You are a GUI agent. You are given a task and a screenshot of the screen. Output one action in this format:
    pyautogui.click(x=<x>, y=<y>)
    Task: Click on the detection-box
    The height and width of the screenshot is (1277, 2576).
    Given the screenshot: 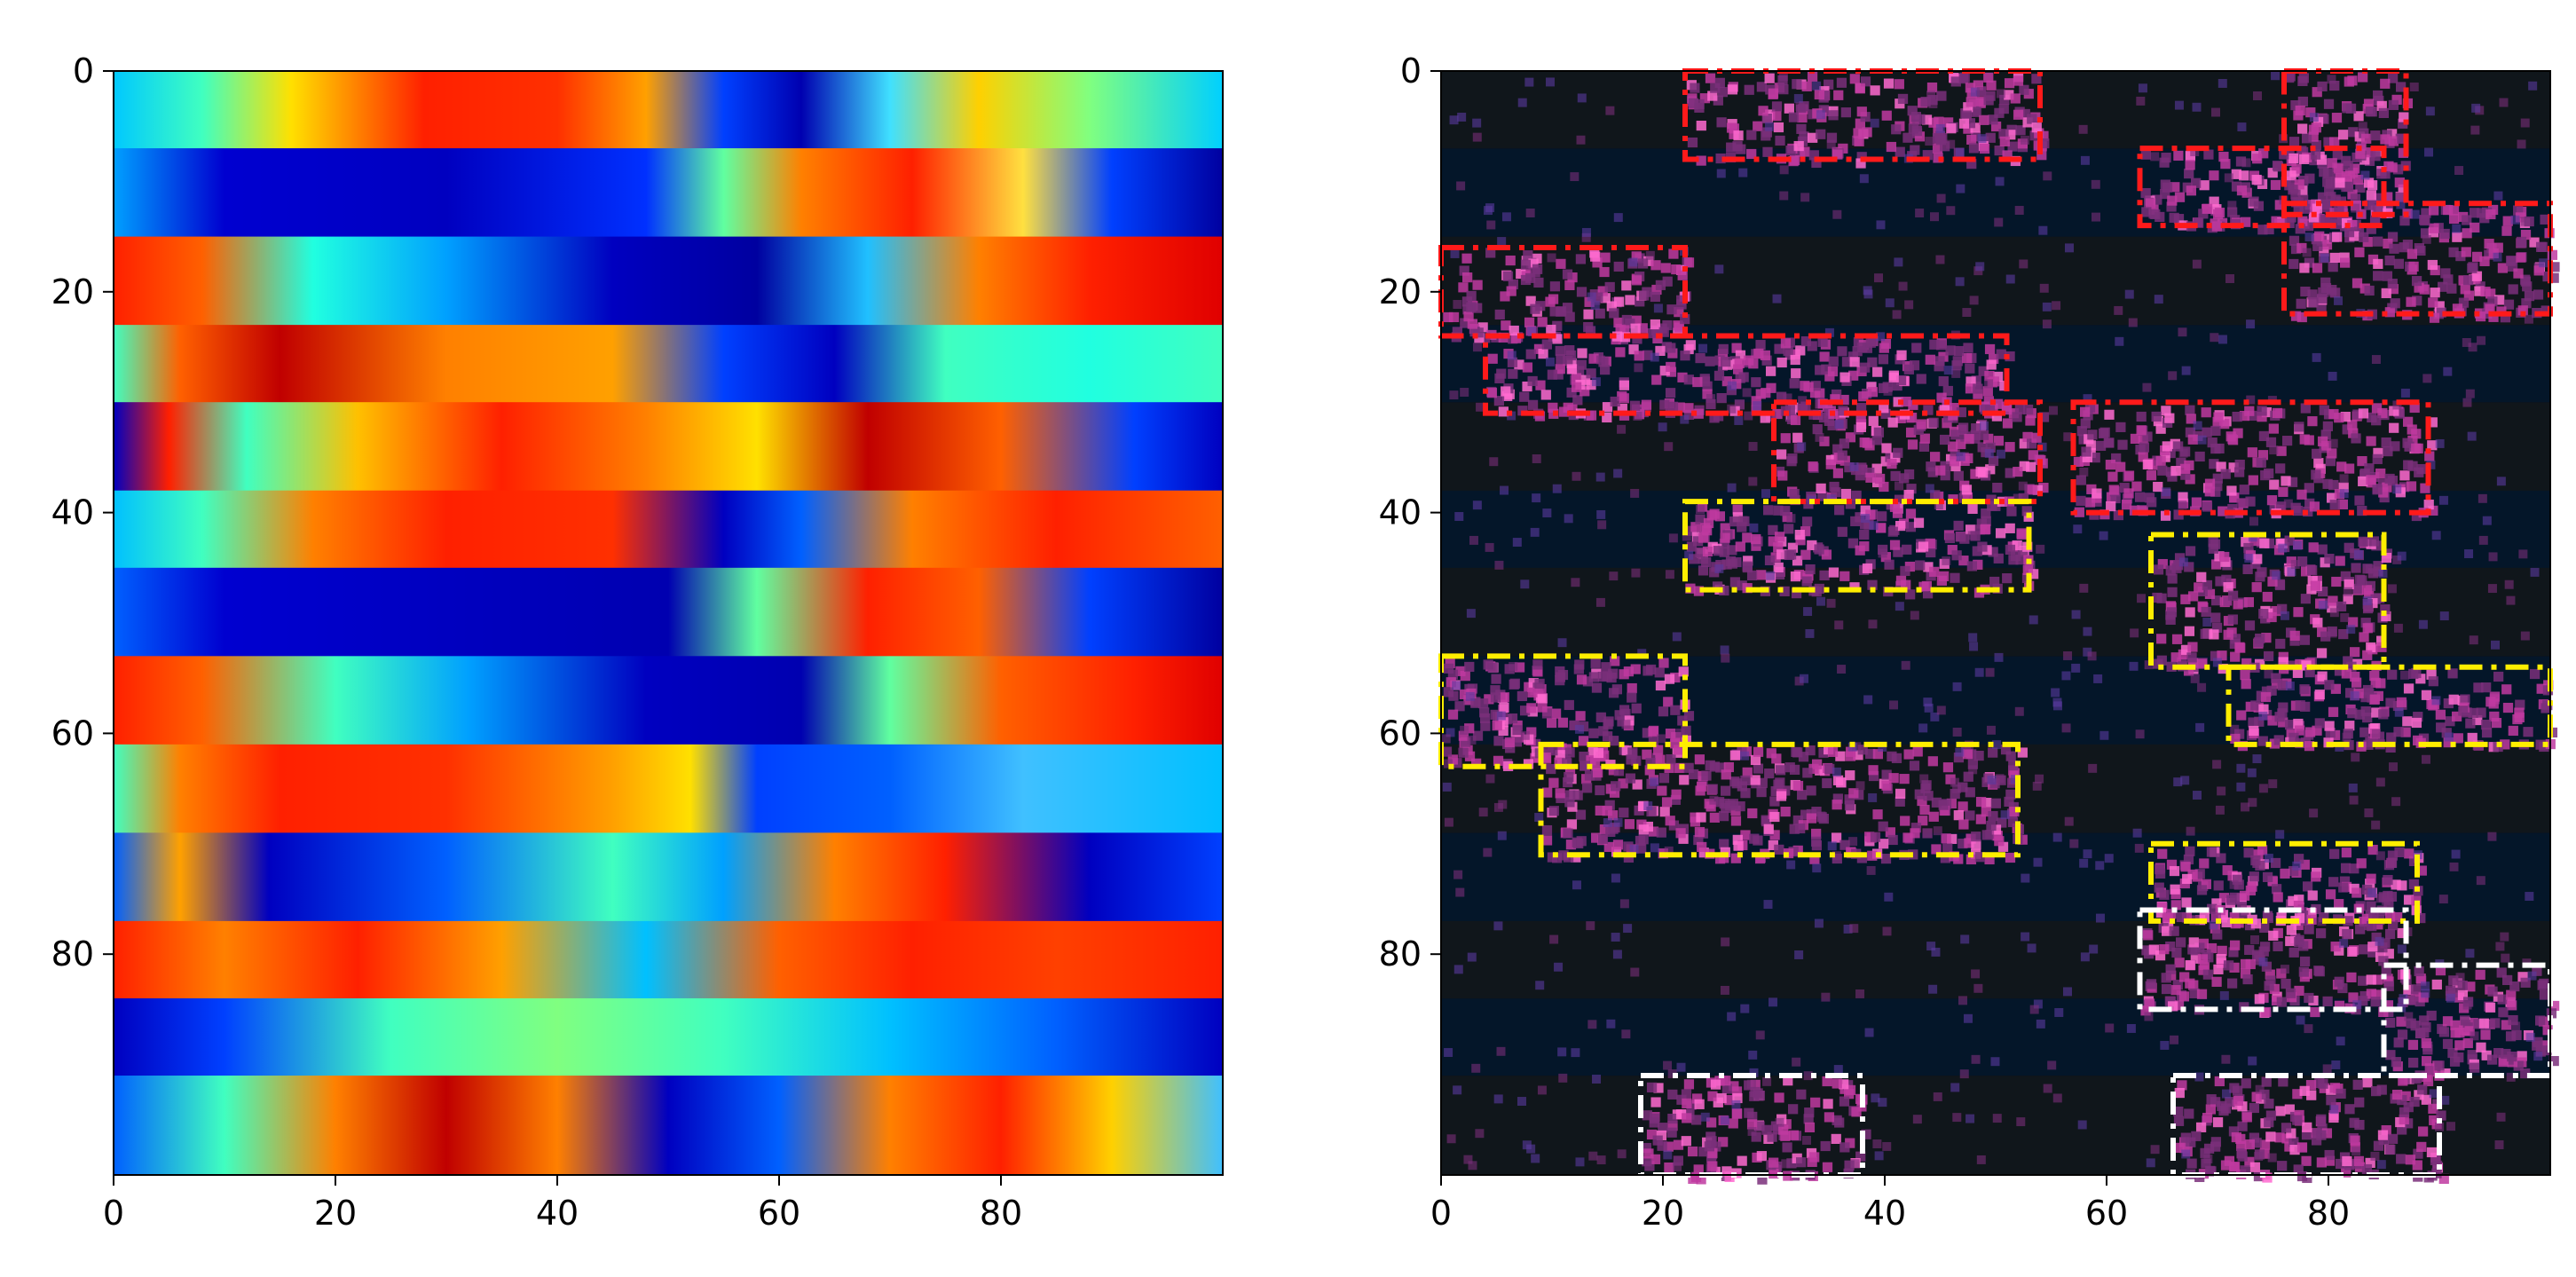 What is the action you would take?
    pyautogui.click(x=2273, y=960)
    